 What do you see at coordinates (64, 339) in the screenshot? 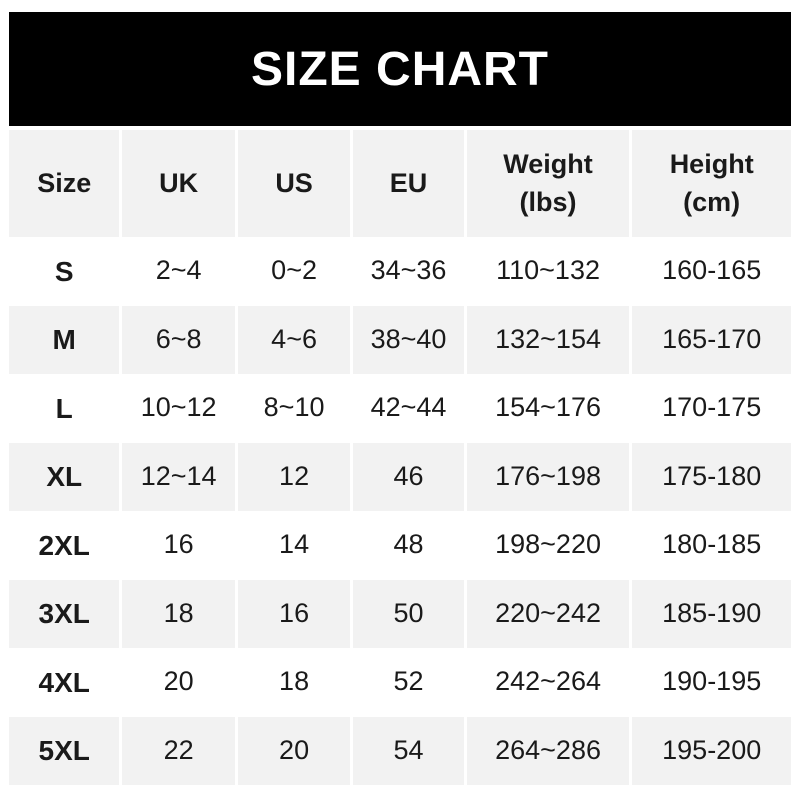
I see `size-cell: M` at bounding box center [64, 339].